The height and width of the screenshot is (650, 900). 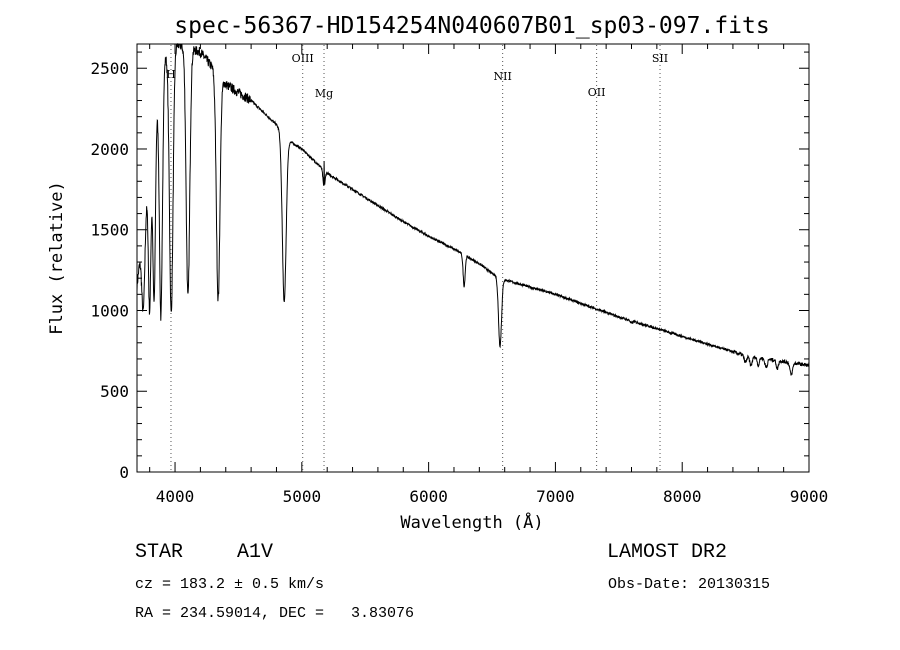 I want to click on x-tick-label: 5000, so click(x=302, y=496).